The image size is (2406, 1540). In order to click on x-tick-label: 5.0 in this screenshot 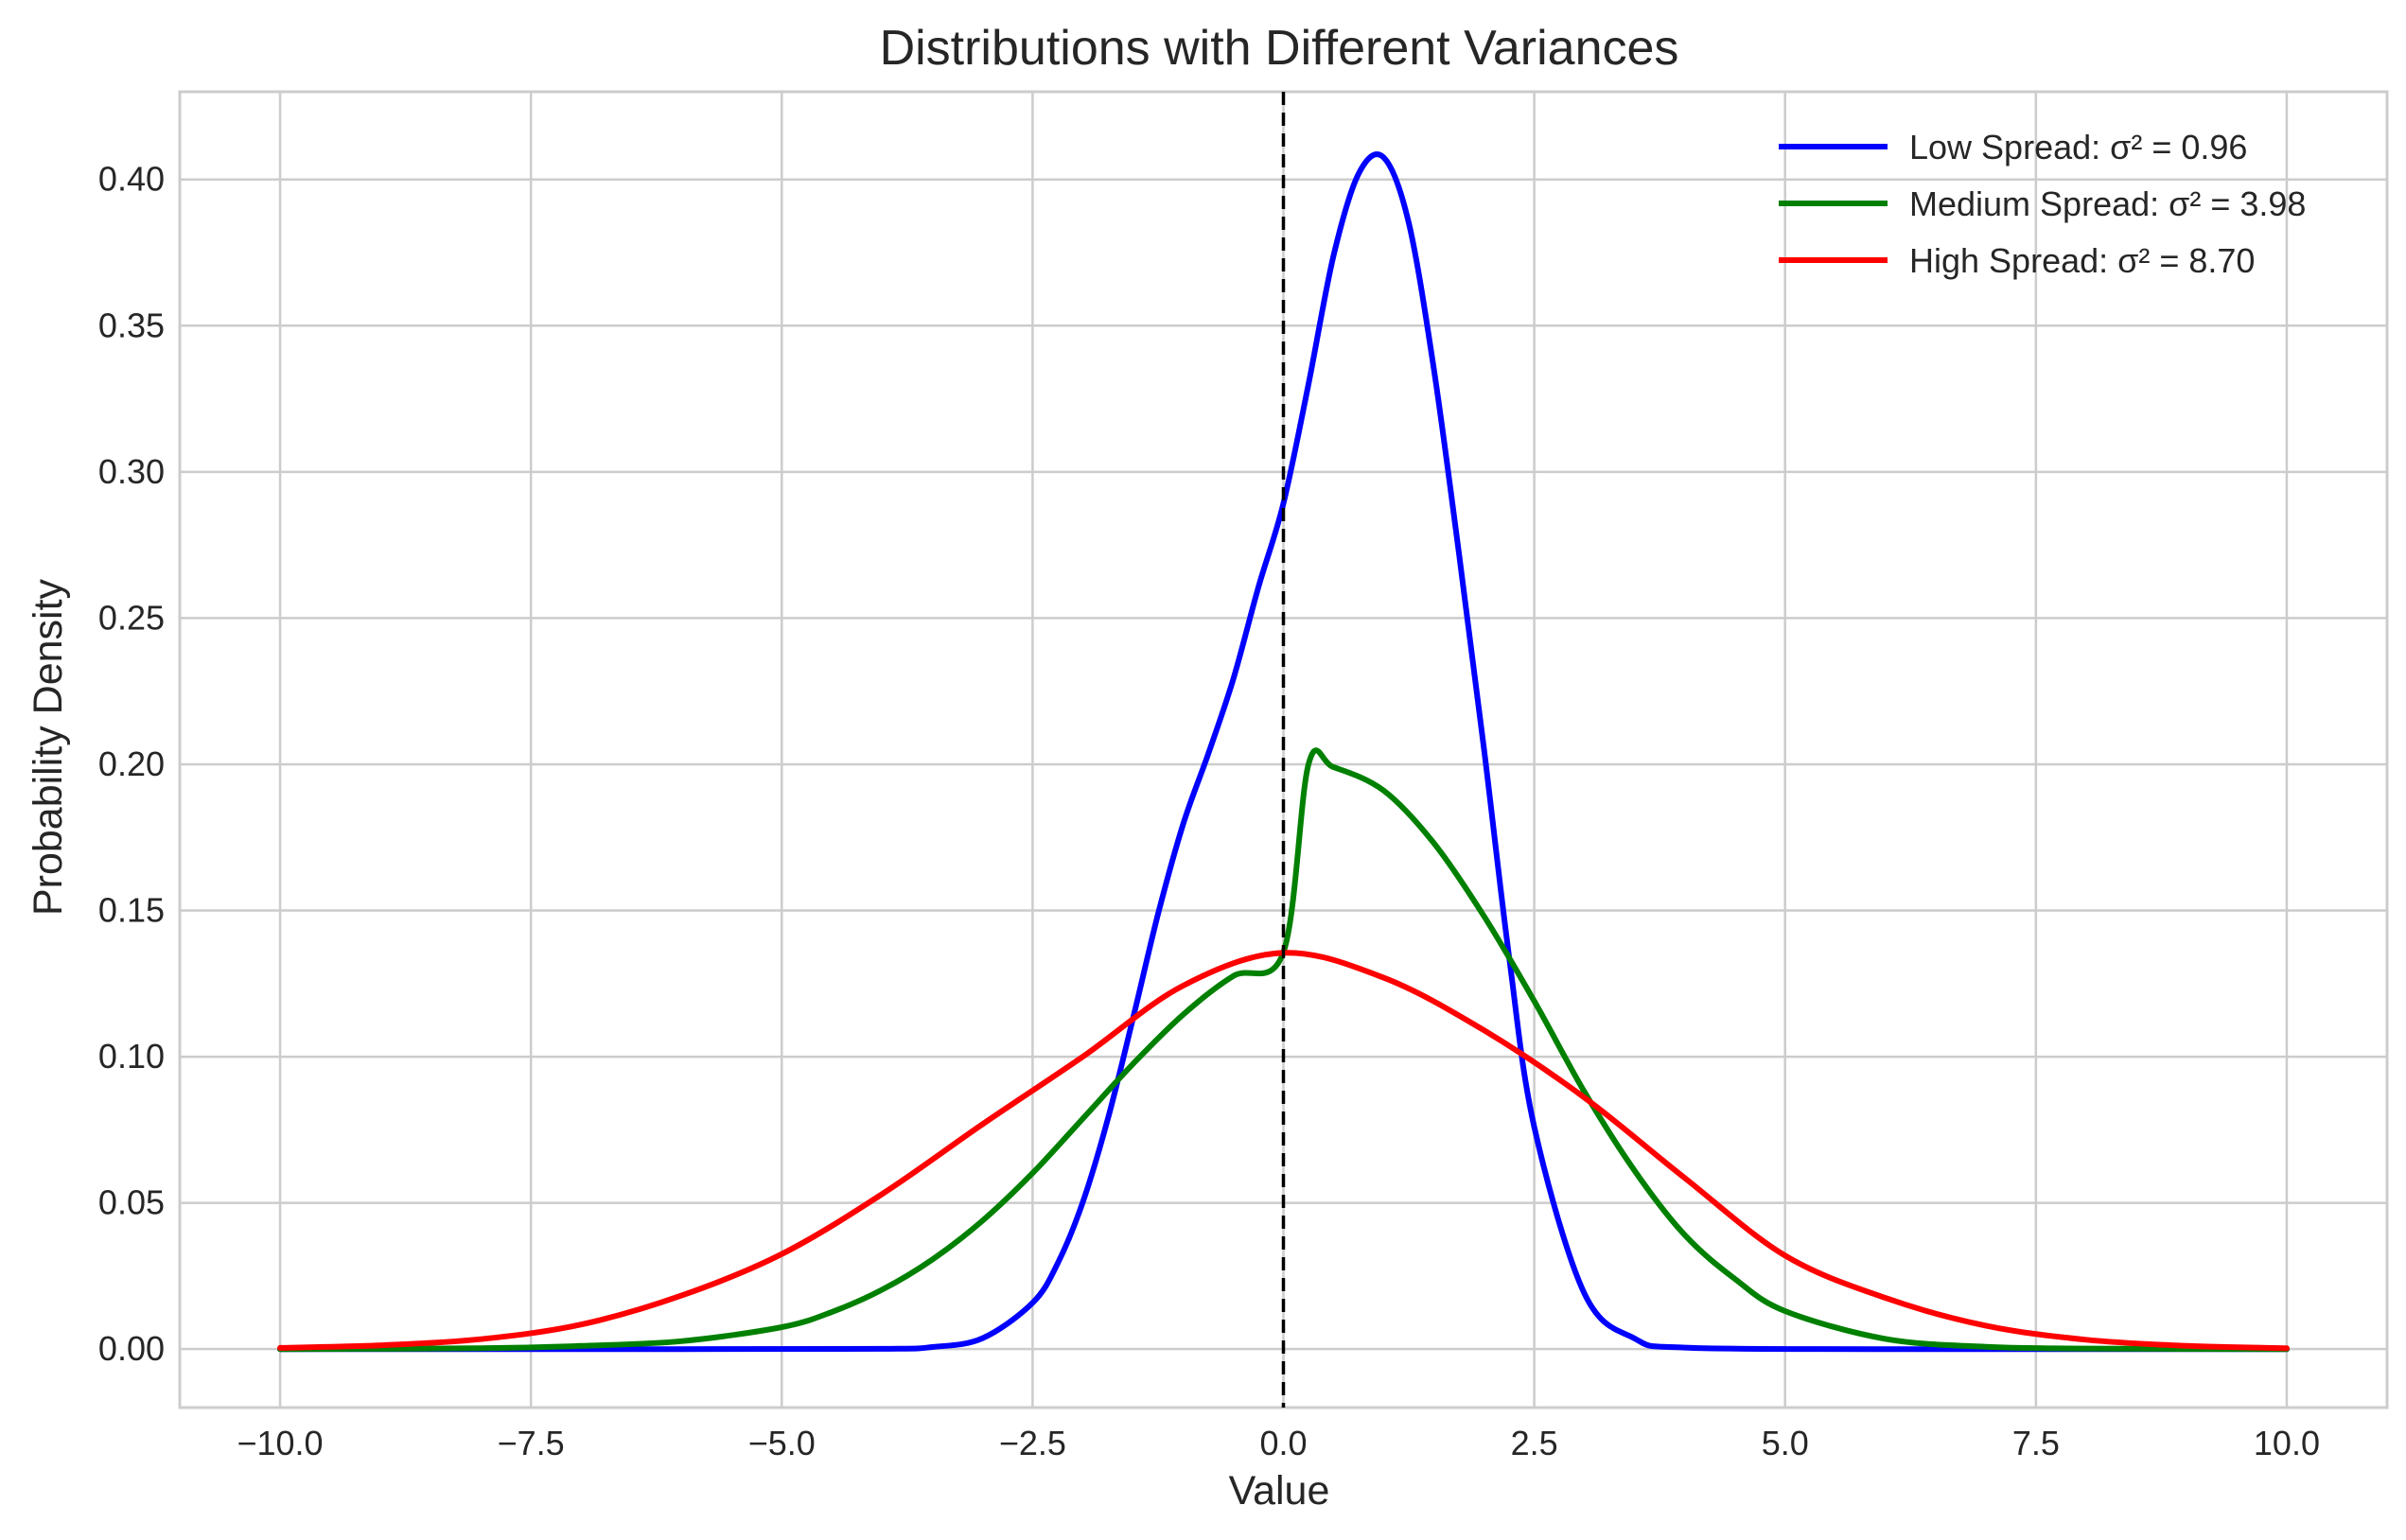, I will do `click(1785, 1443)`.